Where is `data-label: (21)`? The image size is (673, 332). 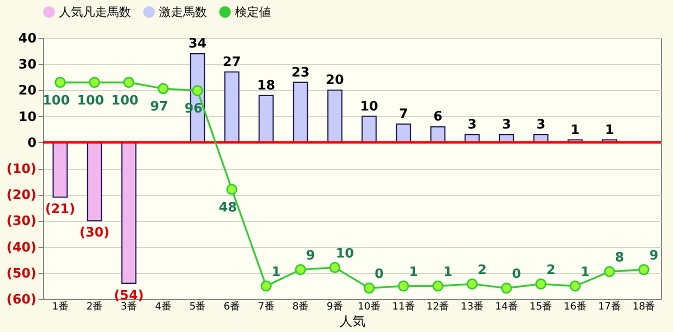
data-label: (21) is located at coordinates (60, 210).